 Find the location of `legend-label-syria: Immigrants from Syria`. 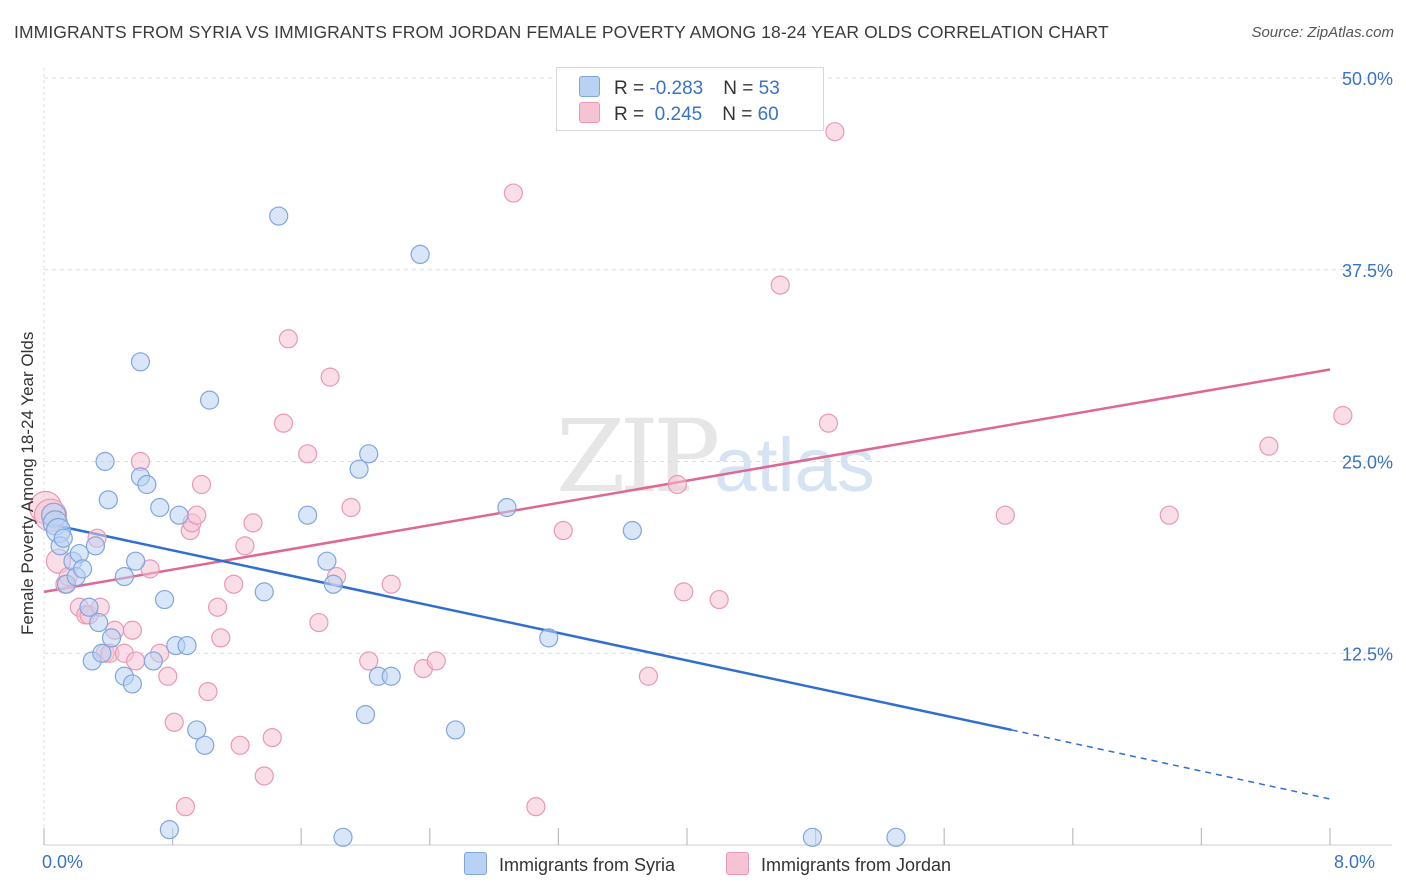

legend-label-syria: Immigrants from Syria is located at coordinates (587, 865).